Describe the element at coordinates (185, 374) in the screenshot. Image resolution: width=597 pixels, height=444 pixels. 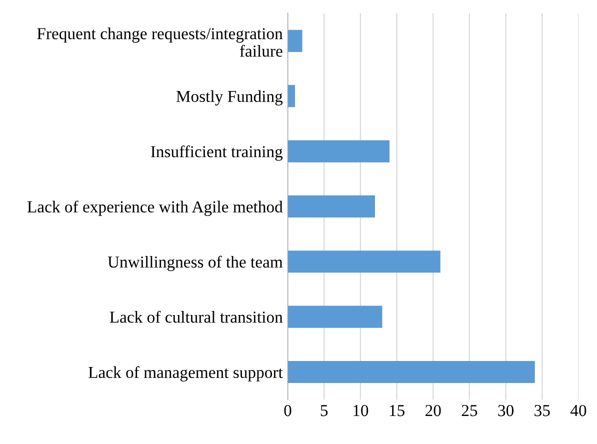
I see `y-tick-label: Lack of management support` at that location.